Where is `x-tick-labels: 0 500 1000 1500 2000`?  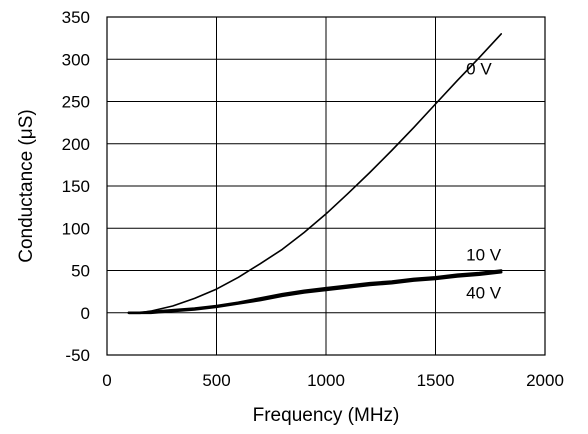 x-tick-labels: 0 500 1000 1500 2000 is located at coordinates (333, 380).